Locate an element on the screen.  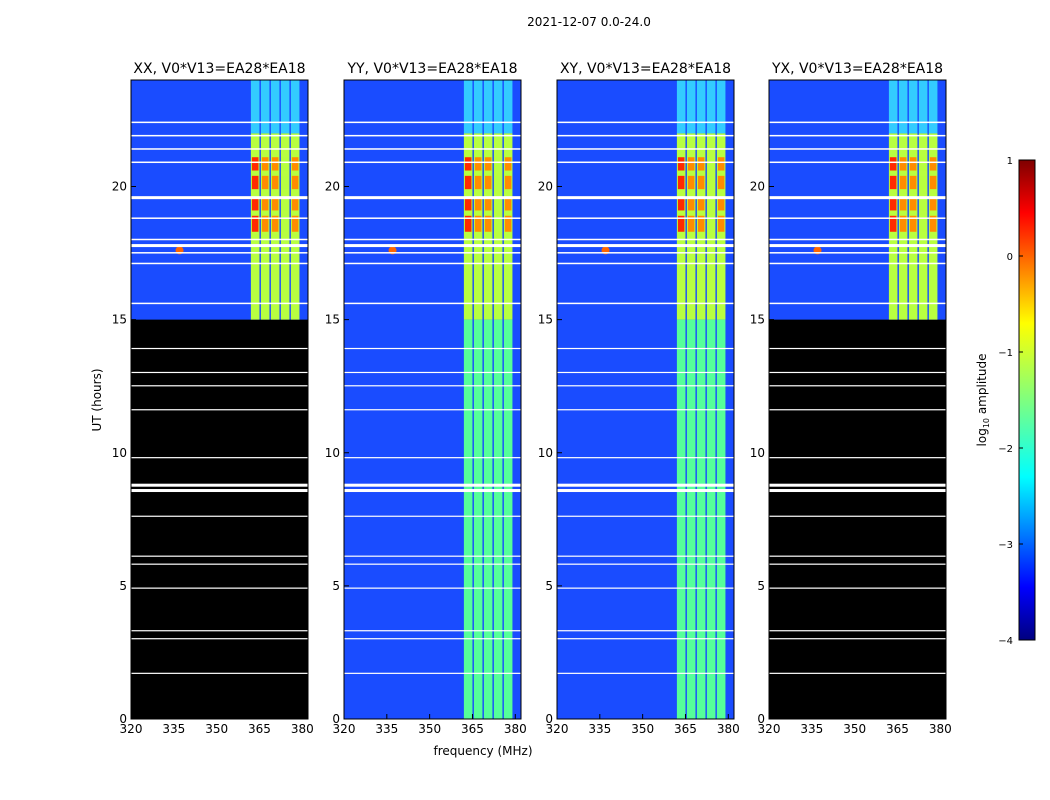
y-tick-label: 10 is located at coordinates (757, 453).